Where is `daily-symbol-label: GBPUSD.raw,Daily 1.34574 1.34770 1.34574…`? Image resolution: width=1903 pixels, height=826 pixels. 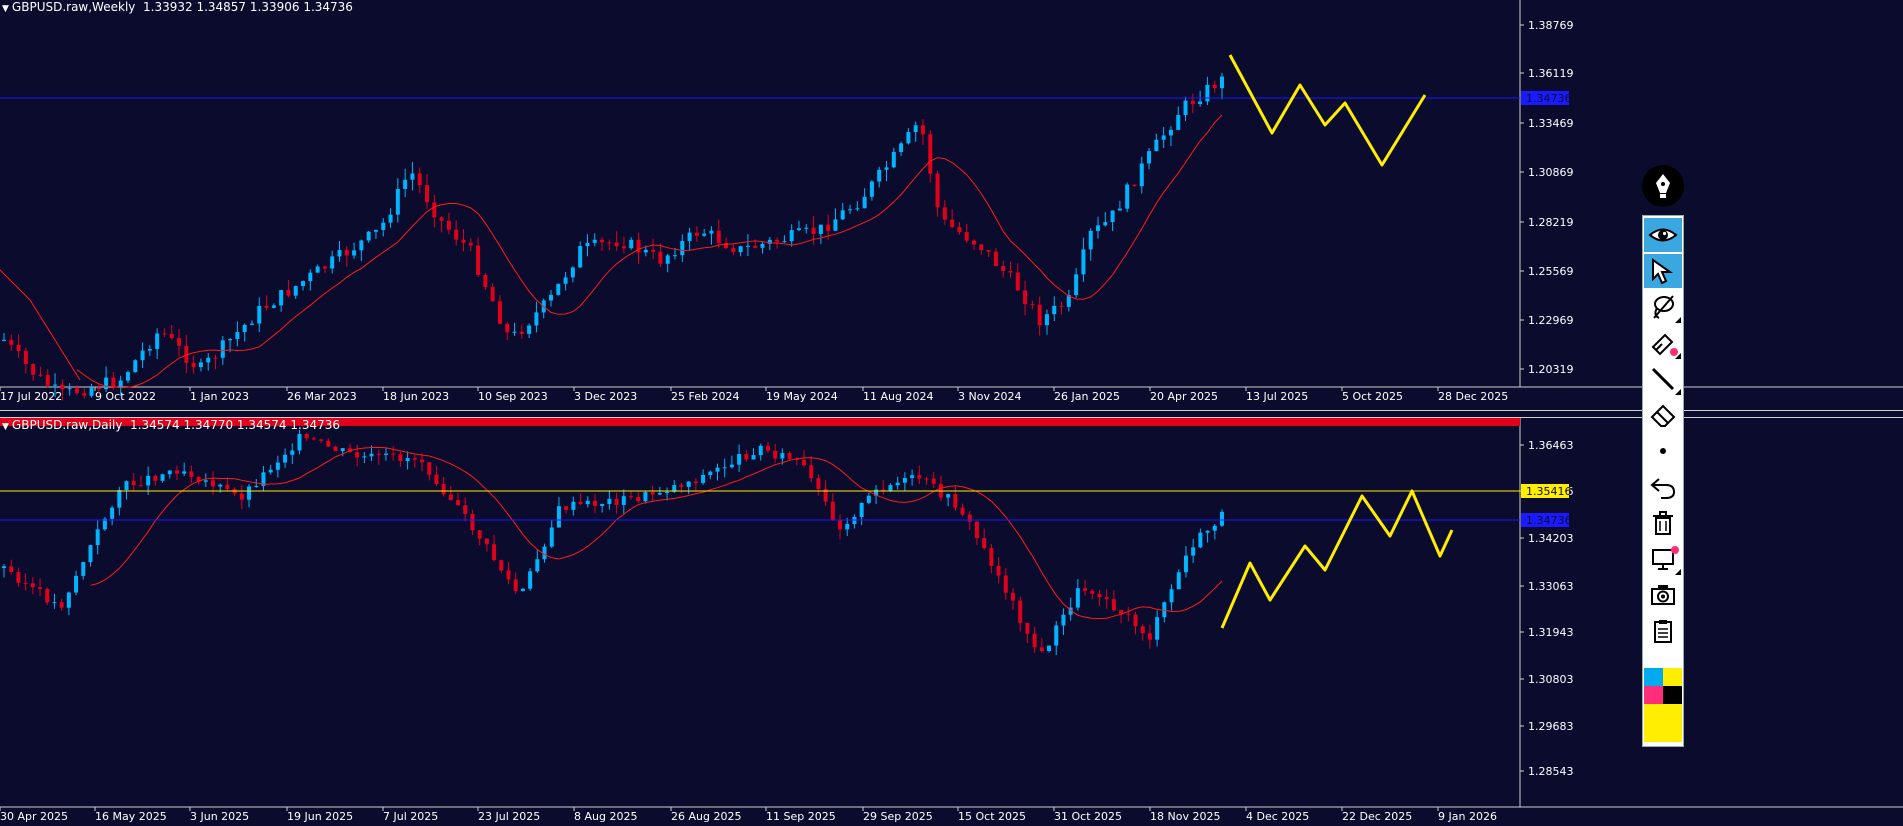 daily-symbol-label: GBPUSD.raw,Daily 1.34574 1.34770 1.34574… is located at coordinates (175, 425).